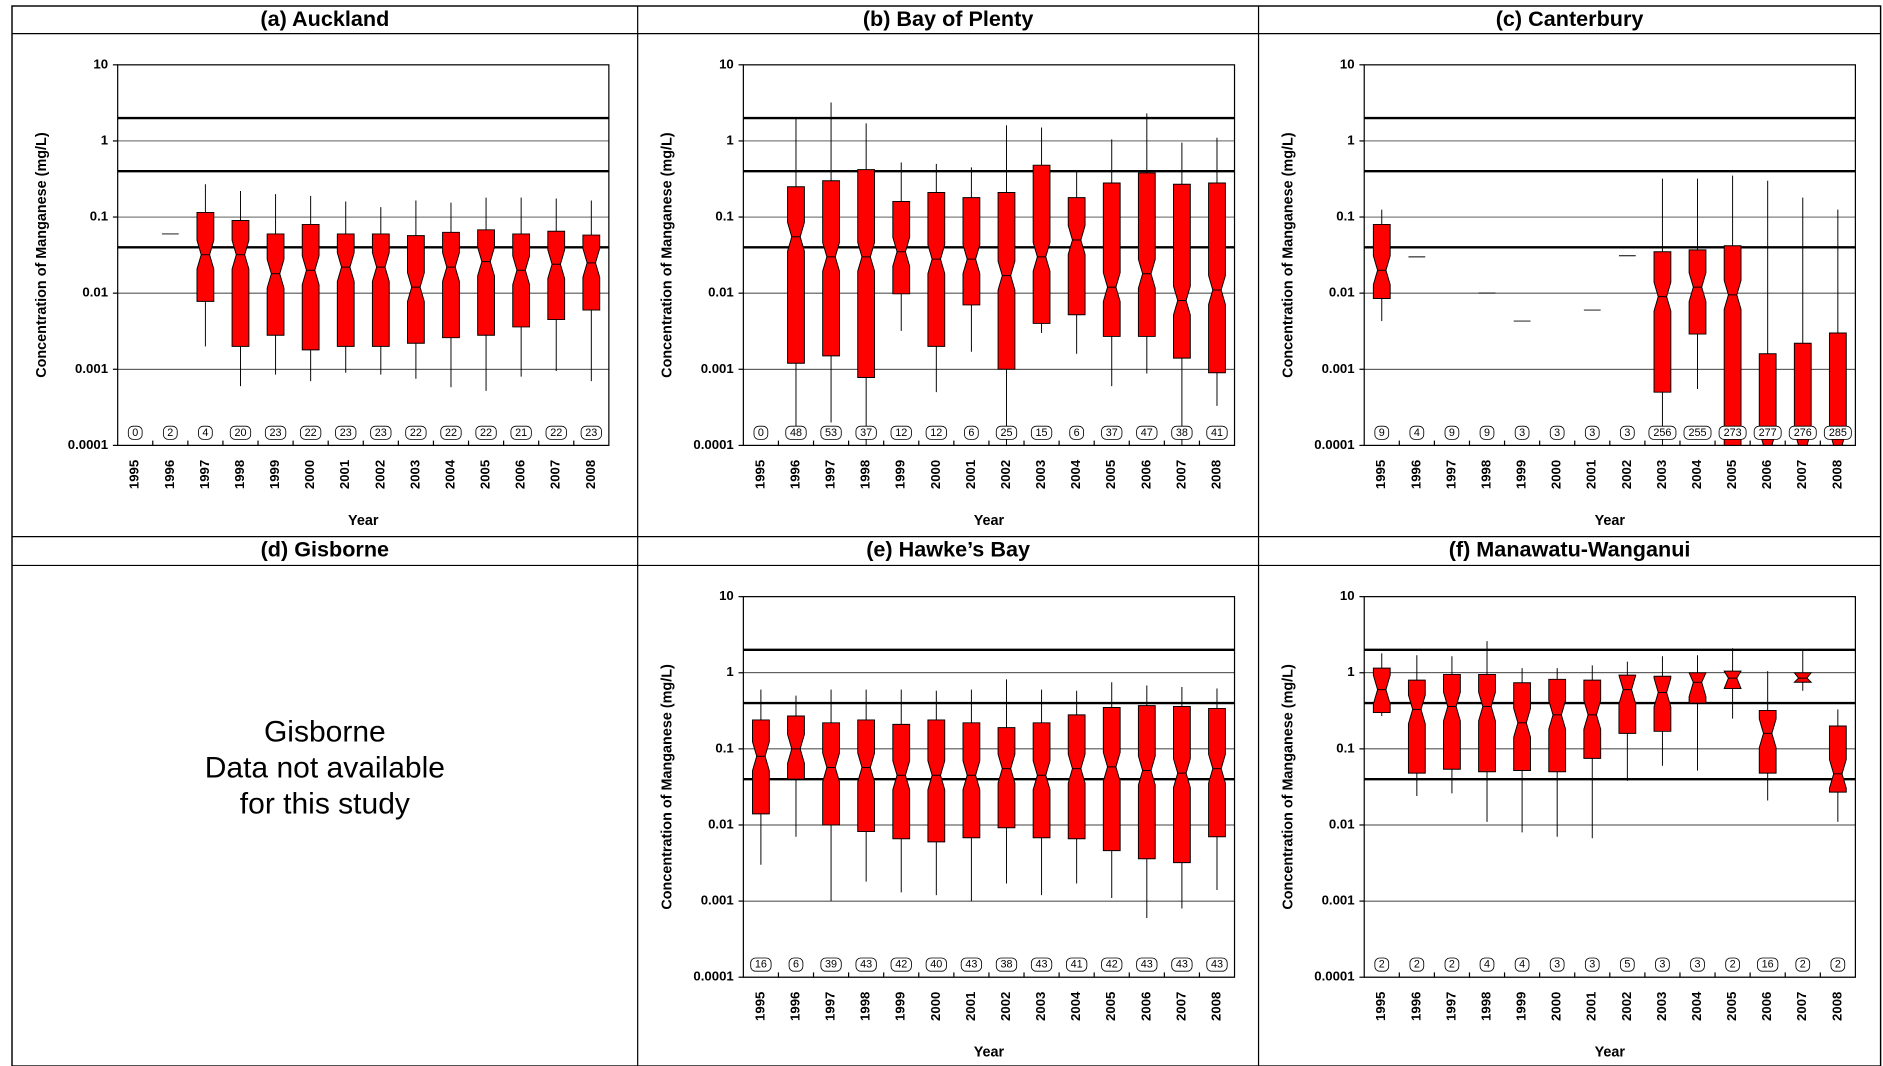 The width and height of the screenshot is (1883, 1066). What do you see at coordinates (1077, 433) in the screenshot?
I see `count-label: 6` at bounding box center [1077, 433].